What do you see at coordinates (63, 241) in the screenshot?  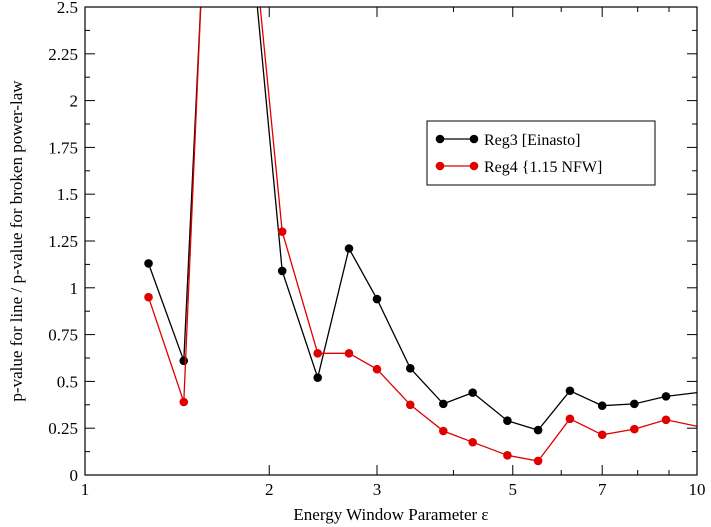 I see `y-tick-label: 1.25` at bounding box center [63, 241].